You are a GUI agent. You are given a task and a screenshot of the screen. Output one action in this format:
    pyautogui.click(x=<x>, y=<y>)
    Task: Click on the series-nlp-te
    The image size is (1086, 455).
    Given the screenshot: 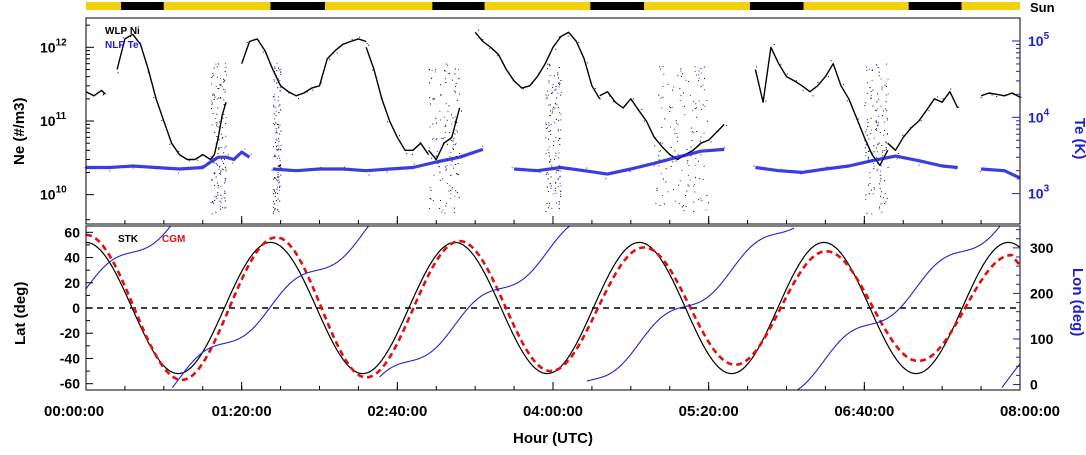 What is the action you would take?
    pyautogui.click(x=552, y=162)
    